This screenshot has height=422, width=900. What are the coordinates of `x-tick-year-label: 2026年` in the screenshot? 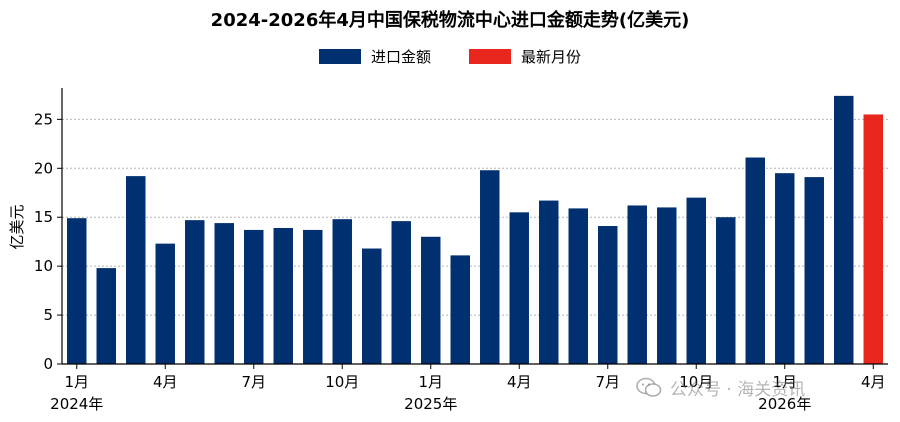 It's located at (784, 404).